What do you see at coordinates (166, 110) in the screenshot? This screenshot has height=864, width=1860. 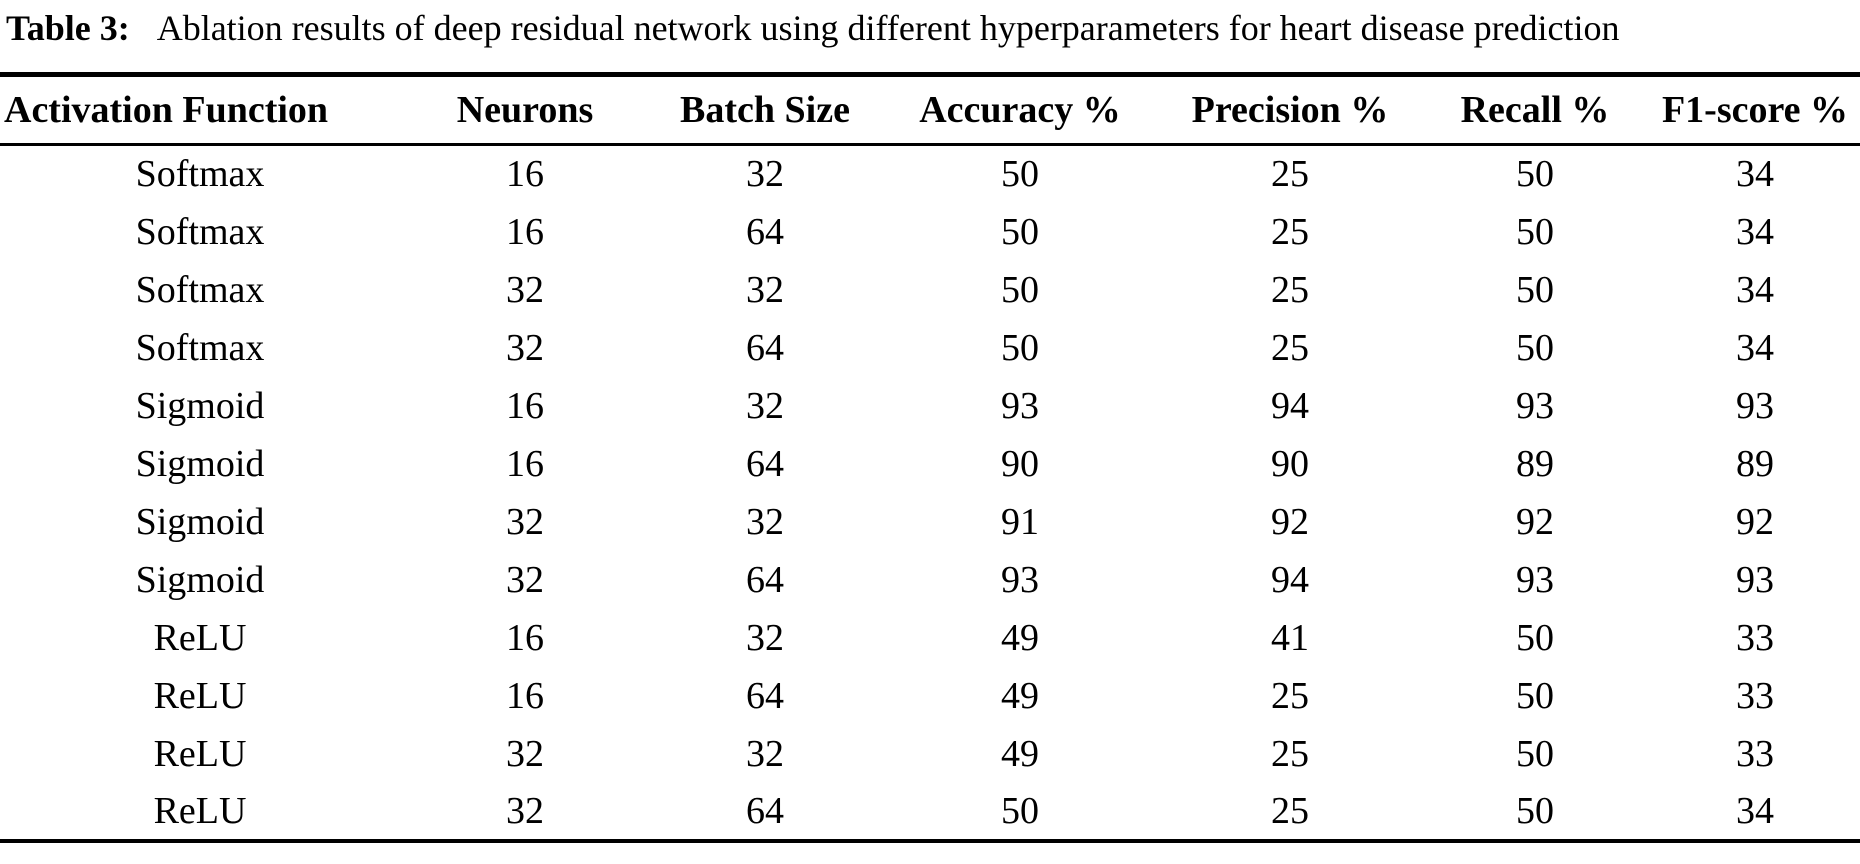 I see `column-header-activation-function: Activation Function` at bounding box center [166, 110].